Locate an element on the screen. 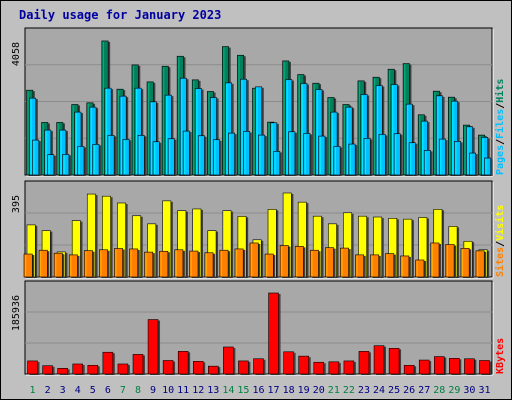 This screenshot has height=400, width=512. day-label-31: 31 is located at coordinates (484, 390).